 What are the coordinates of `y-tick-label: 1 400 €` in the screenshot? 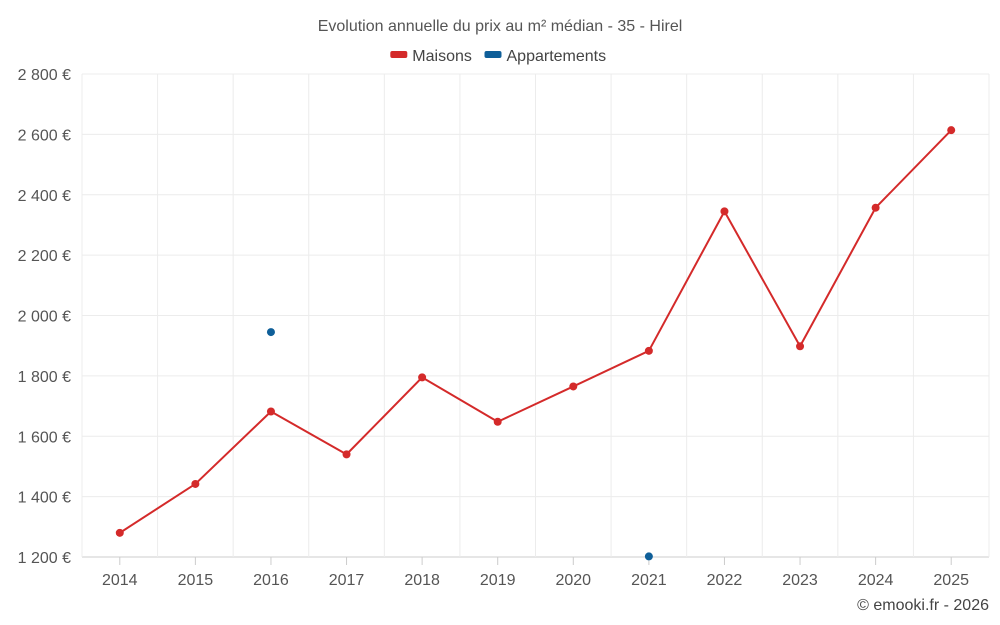 It's located at (44, 498).